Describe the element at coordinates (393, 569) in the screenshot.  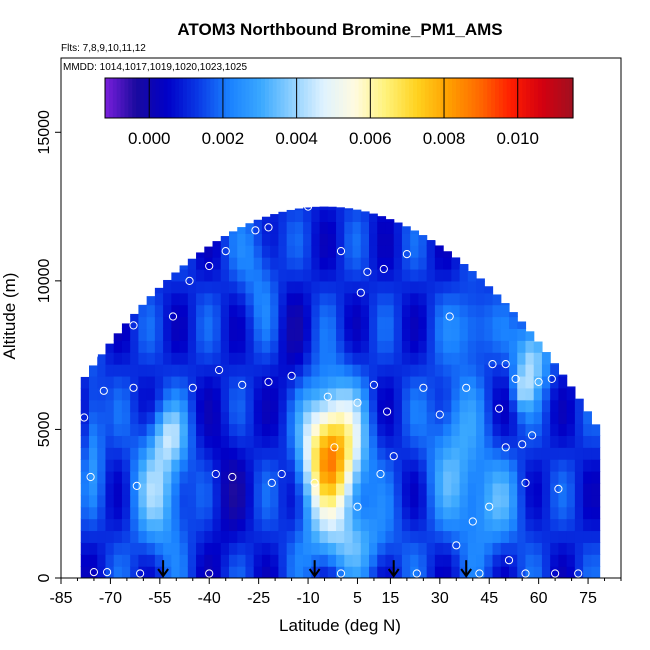
I see `flight-arrow` at that location.